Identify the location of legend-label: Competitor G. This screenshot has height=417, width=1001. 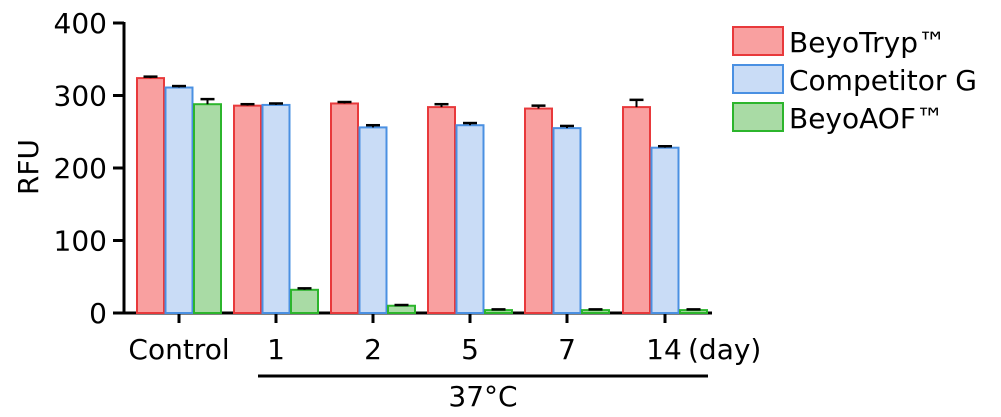
(883, 80).